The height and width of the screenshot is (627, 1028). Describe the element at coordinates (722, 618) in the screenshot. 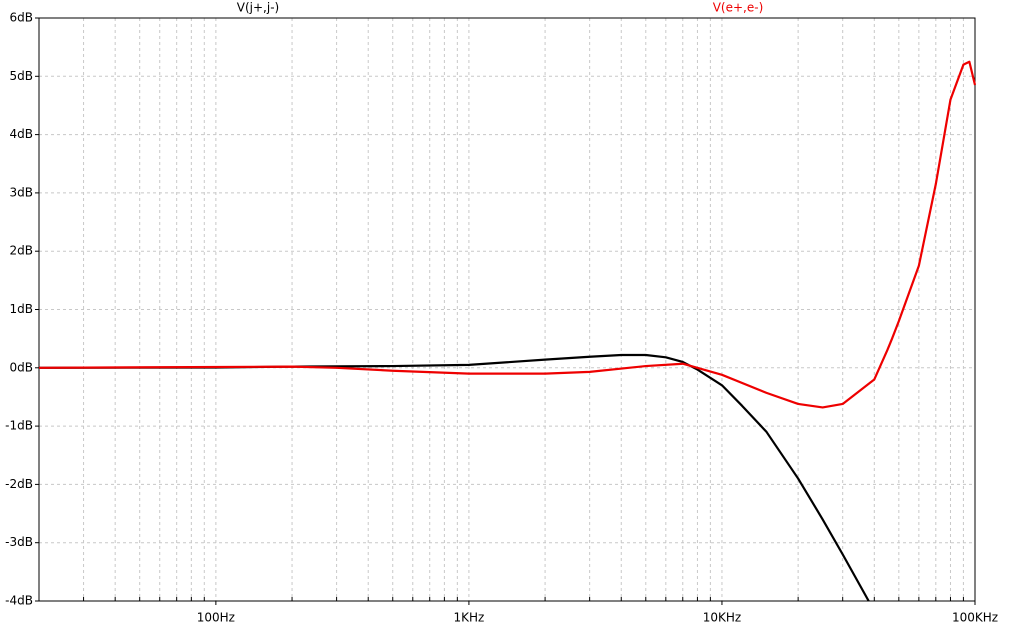

I see `x-tick-label: 10KHz` at that location.